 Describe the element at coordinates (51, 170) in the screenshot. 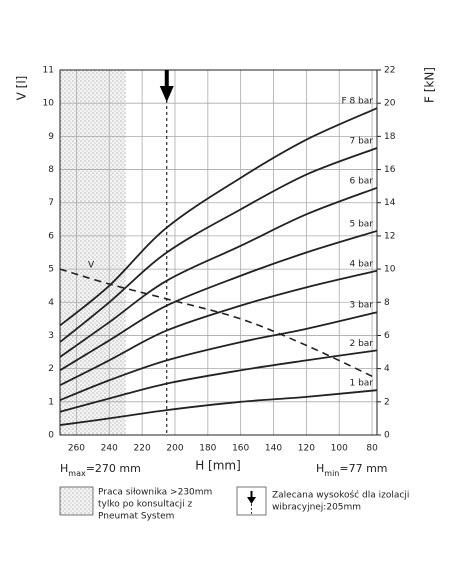

I see `y-tick-label: 8` at that location.